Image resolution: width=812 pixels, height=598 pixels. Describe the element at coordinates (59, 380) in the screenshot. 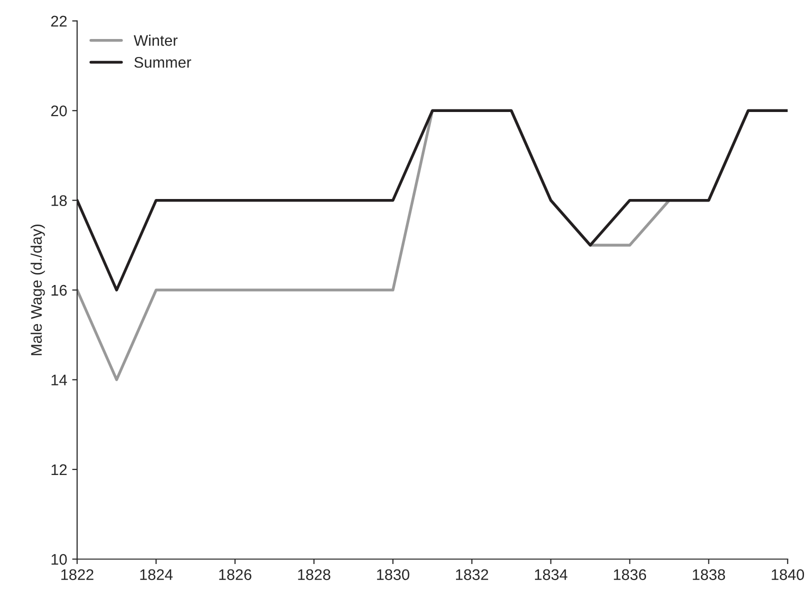

I see `y-tick-label: 14` at that location.